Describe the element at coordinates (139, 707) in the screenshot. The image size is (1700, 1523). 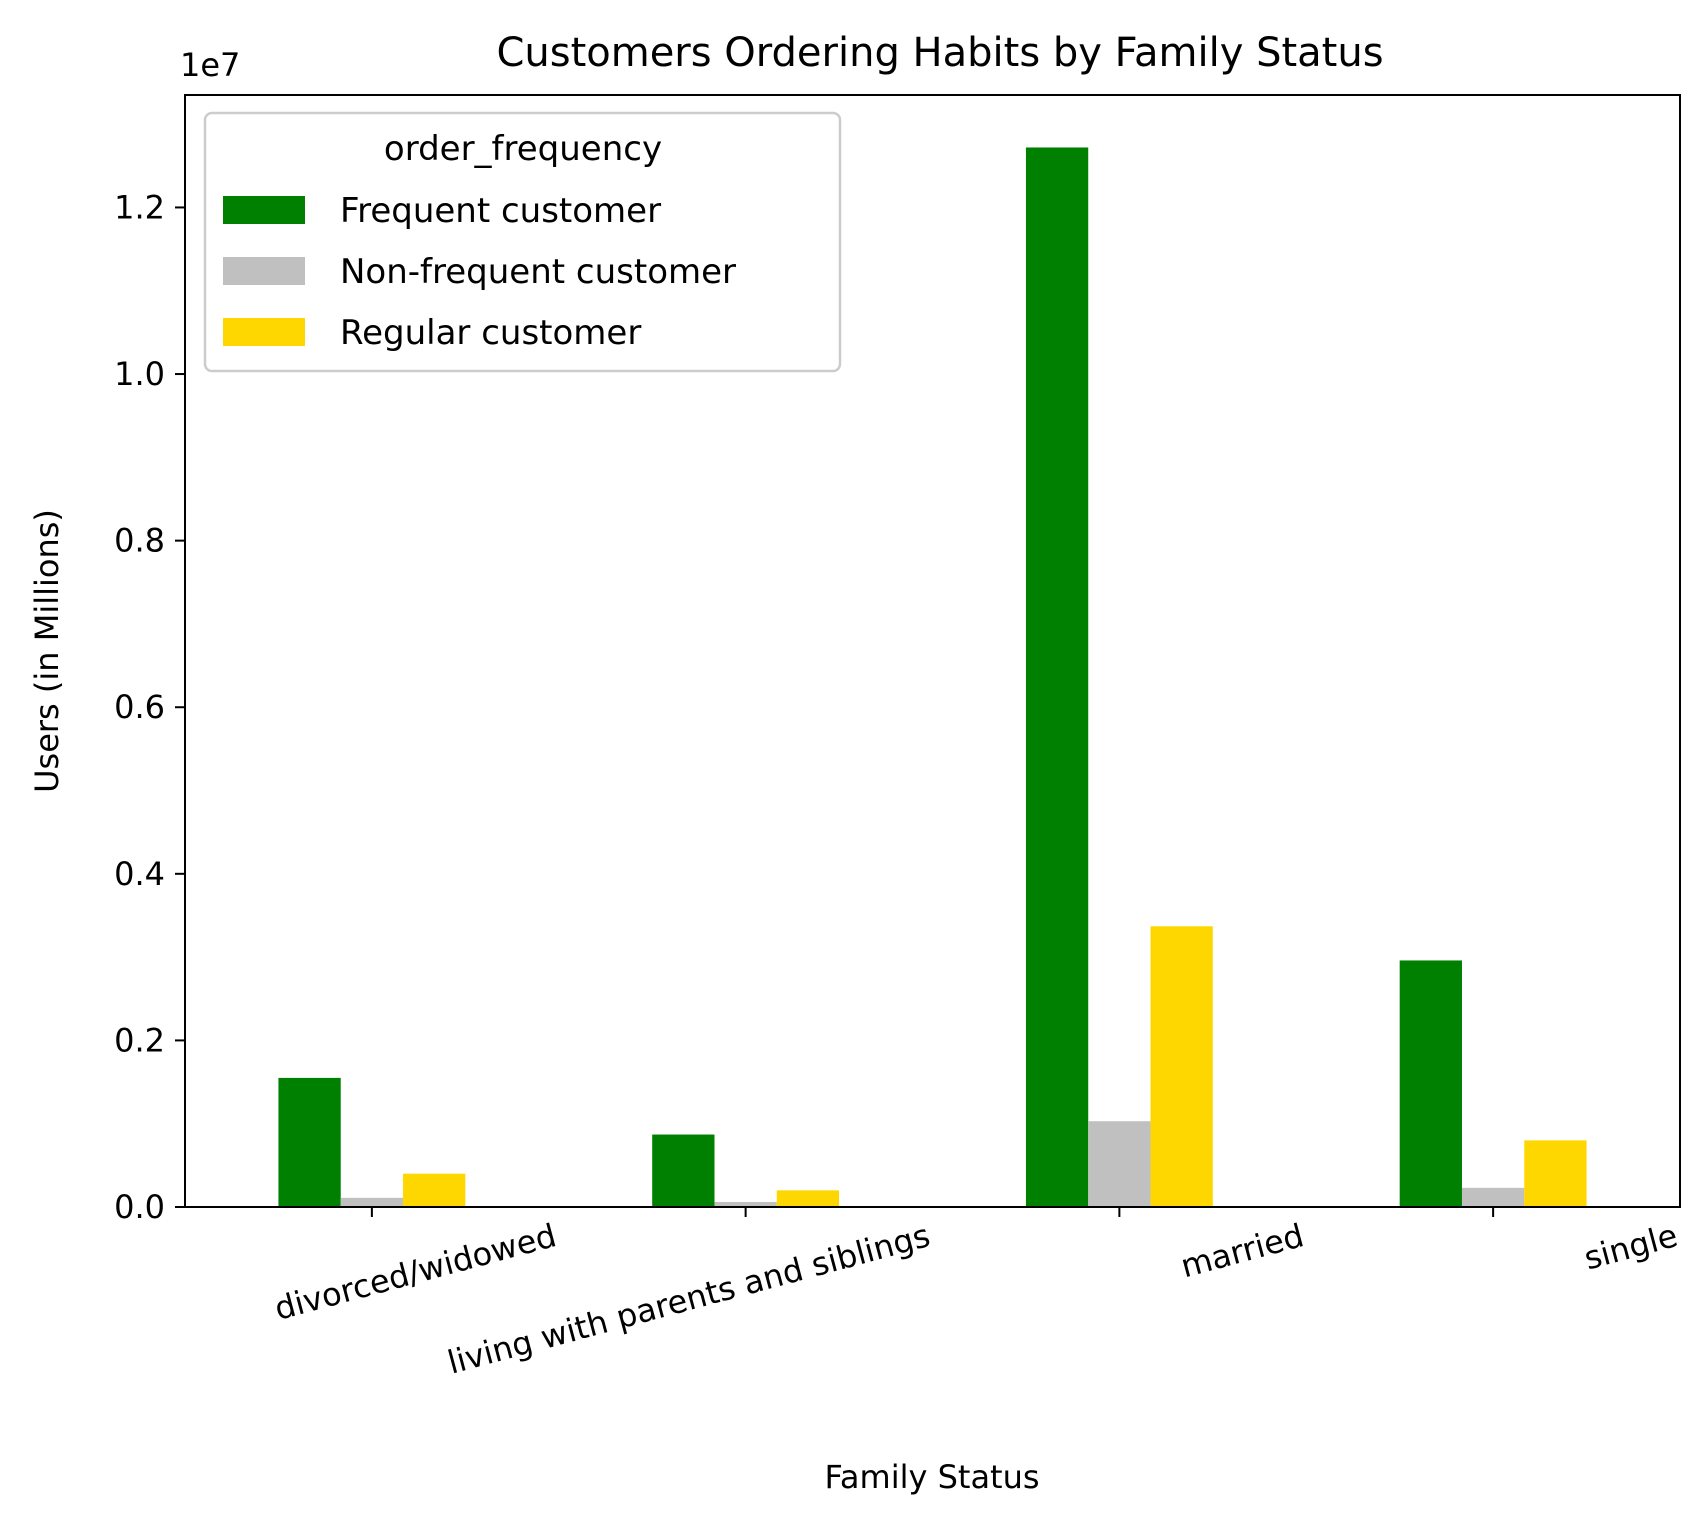
I see `y-tick-label: 0.6` at that location.